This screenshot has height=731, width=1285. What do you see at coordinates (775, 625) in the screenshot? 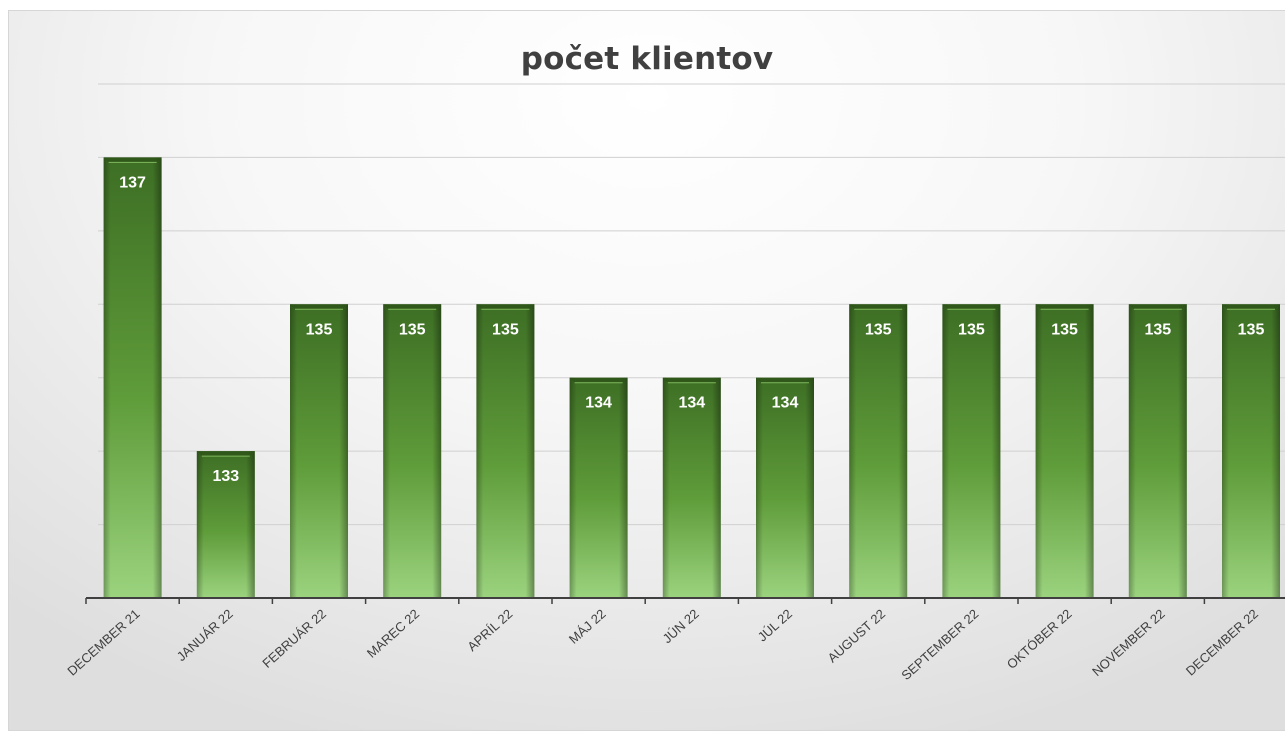
I see `x-tick-label: JÚL 22` at bounding box center [775, 625].